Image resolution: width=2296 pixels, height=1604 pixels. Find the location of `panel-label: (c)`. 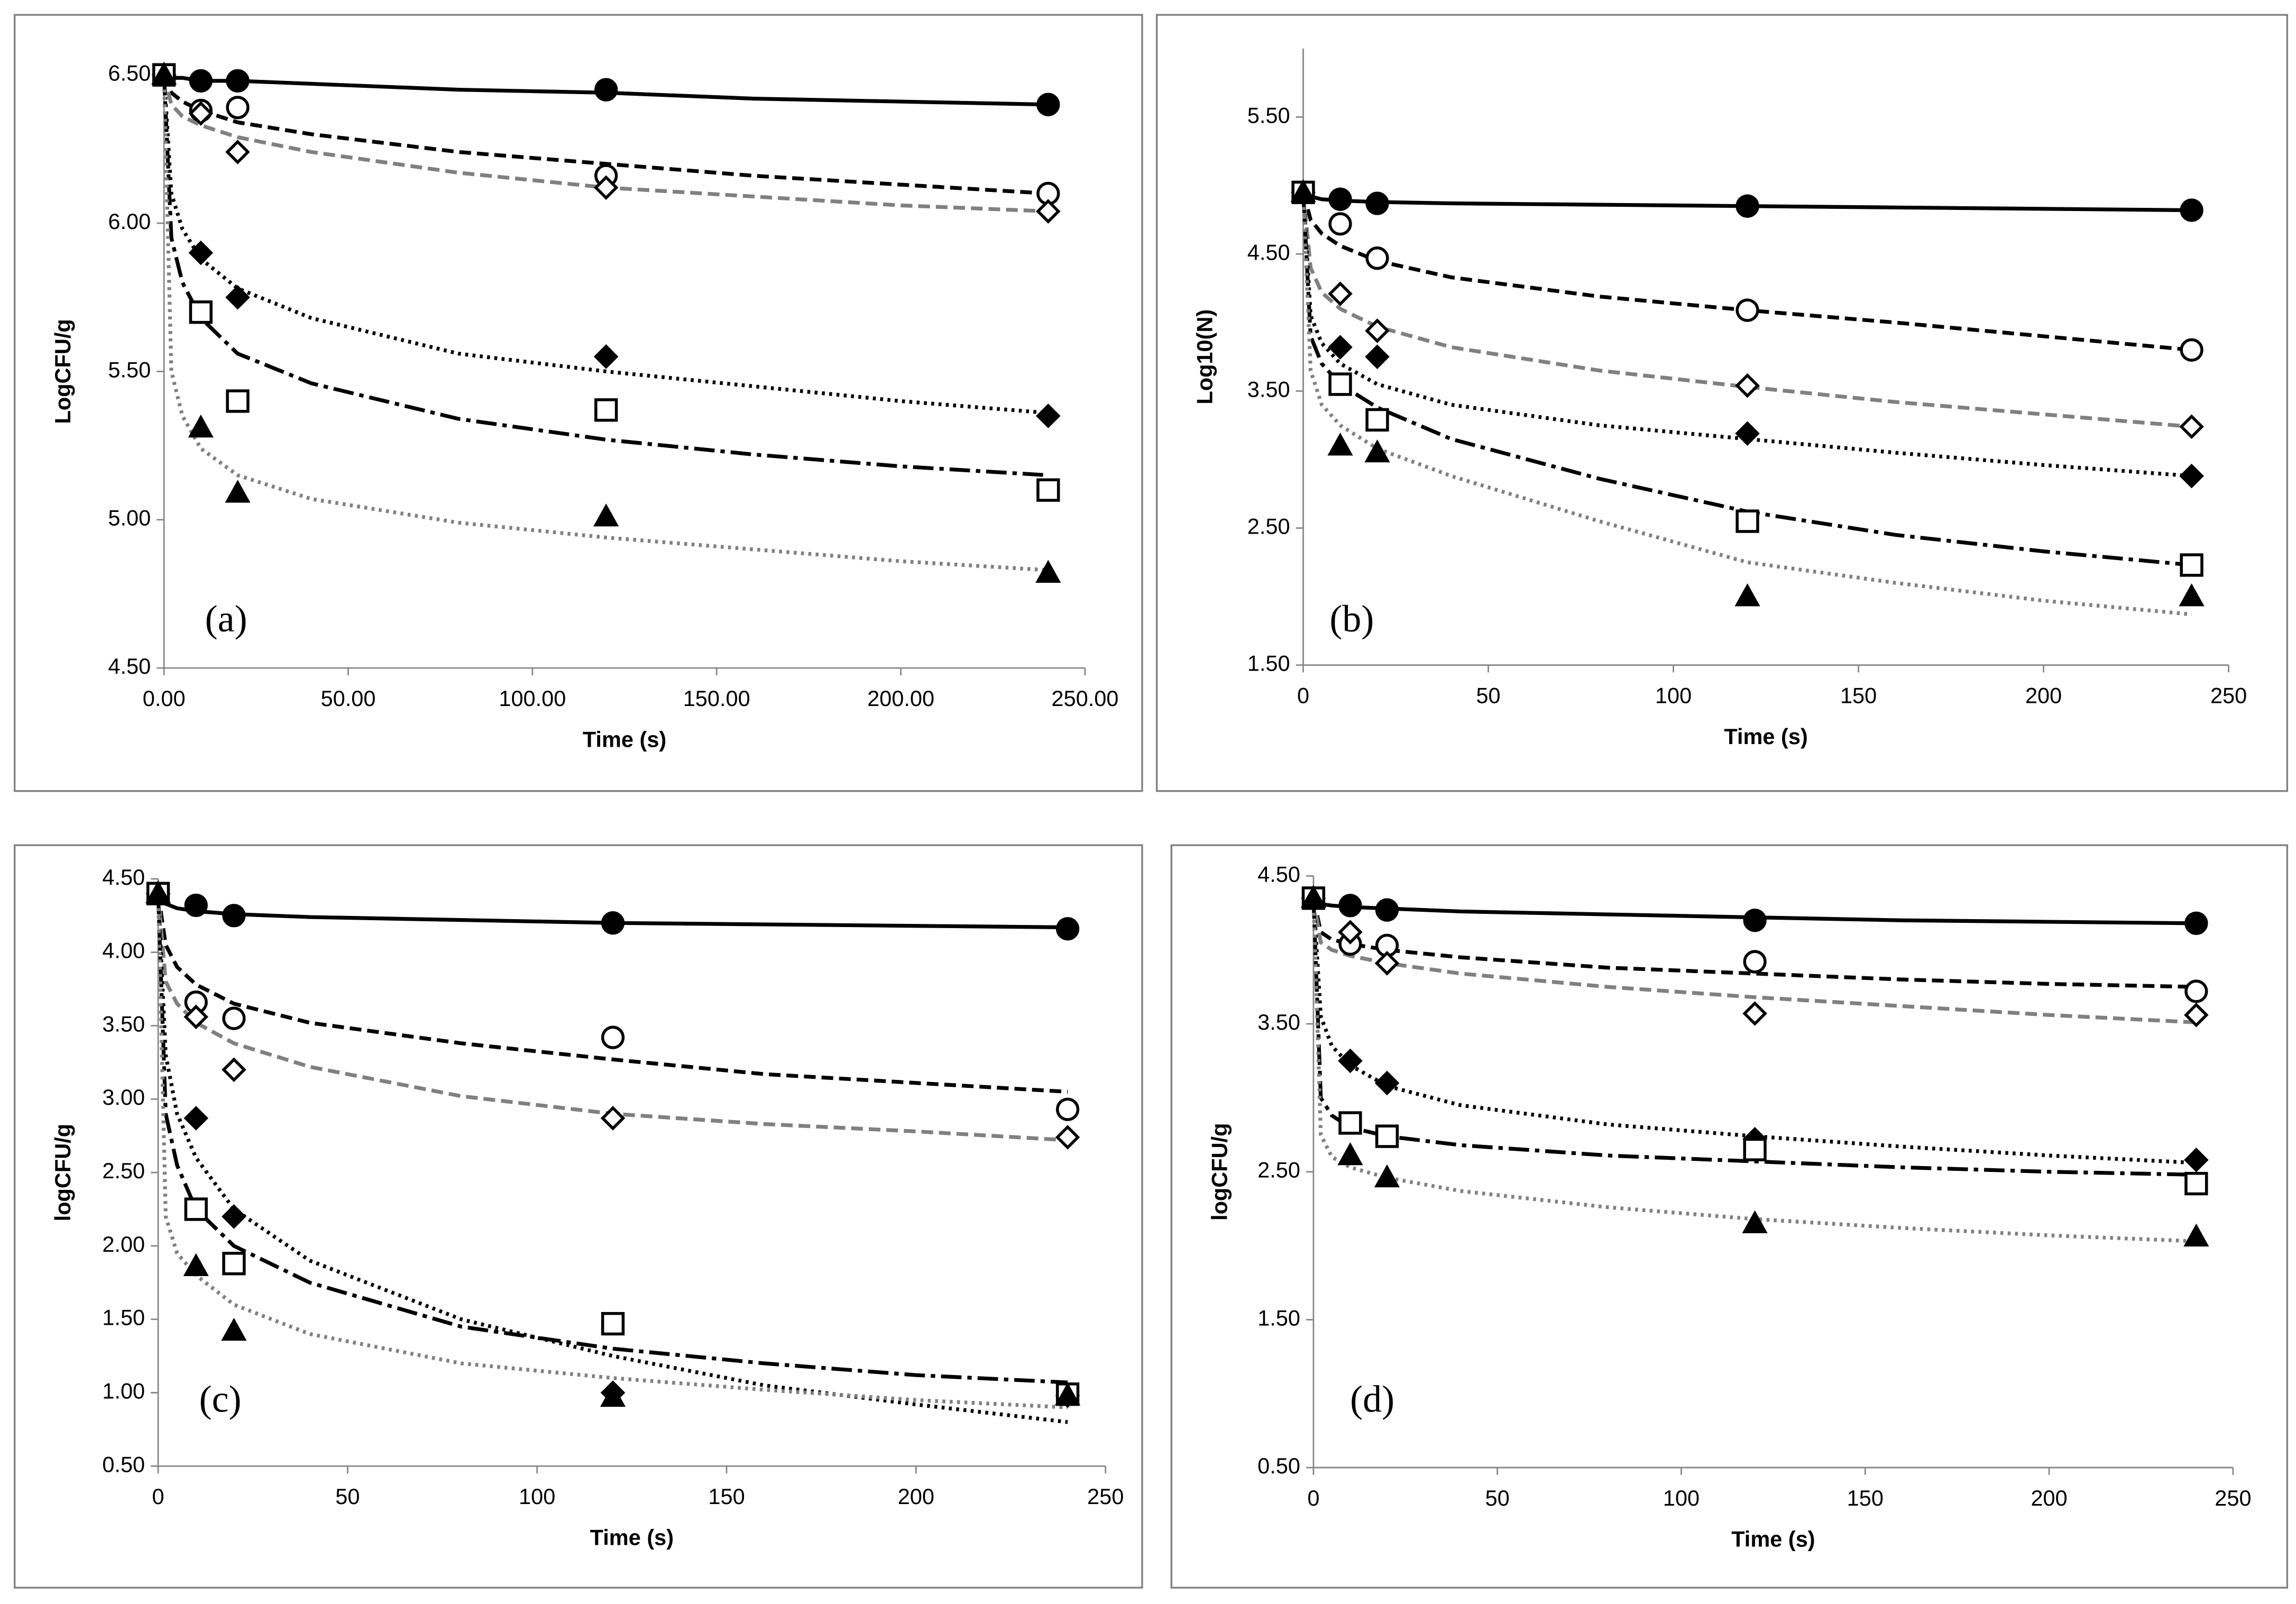

panel-label: (c) is located at coordinates (221, 1399).